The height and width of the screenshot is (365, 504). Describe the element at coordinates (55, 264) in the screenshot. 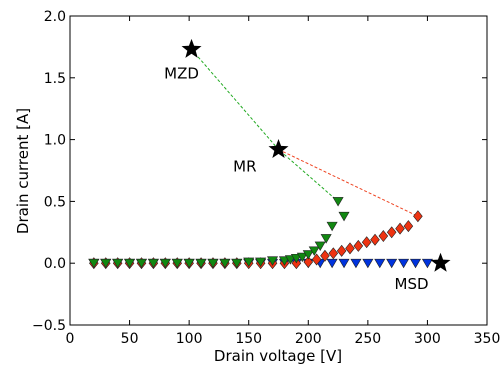

I see `y-tick-label: 0.0` at that location.